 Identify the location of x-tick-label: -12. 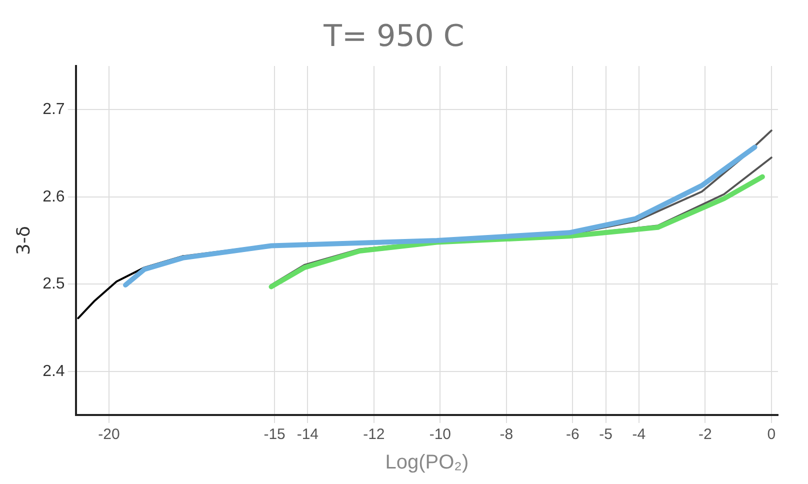
(374, 435).